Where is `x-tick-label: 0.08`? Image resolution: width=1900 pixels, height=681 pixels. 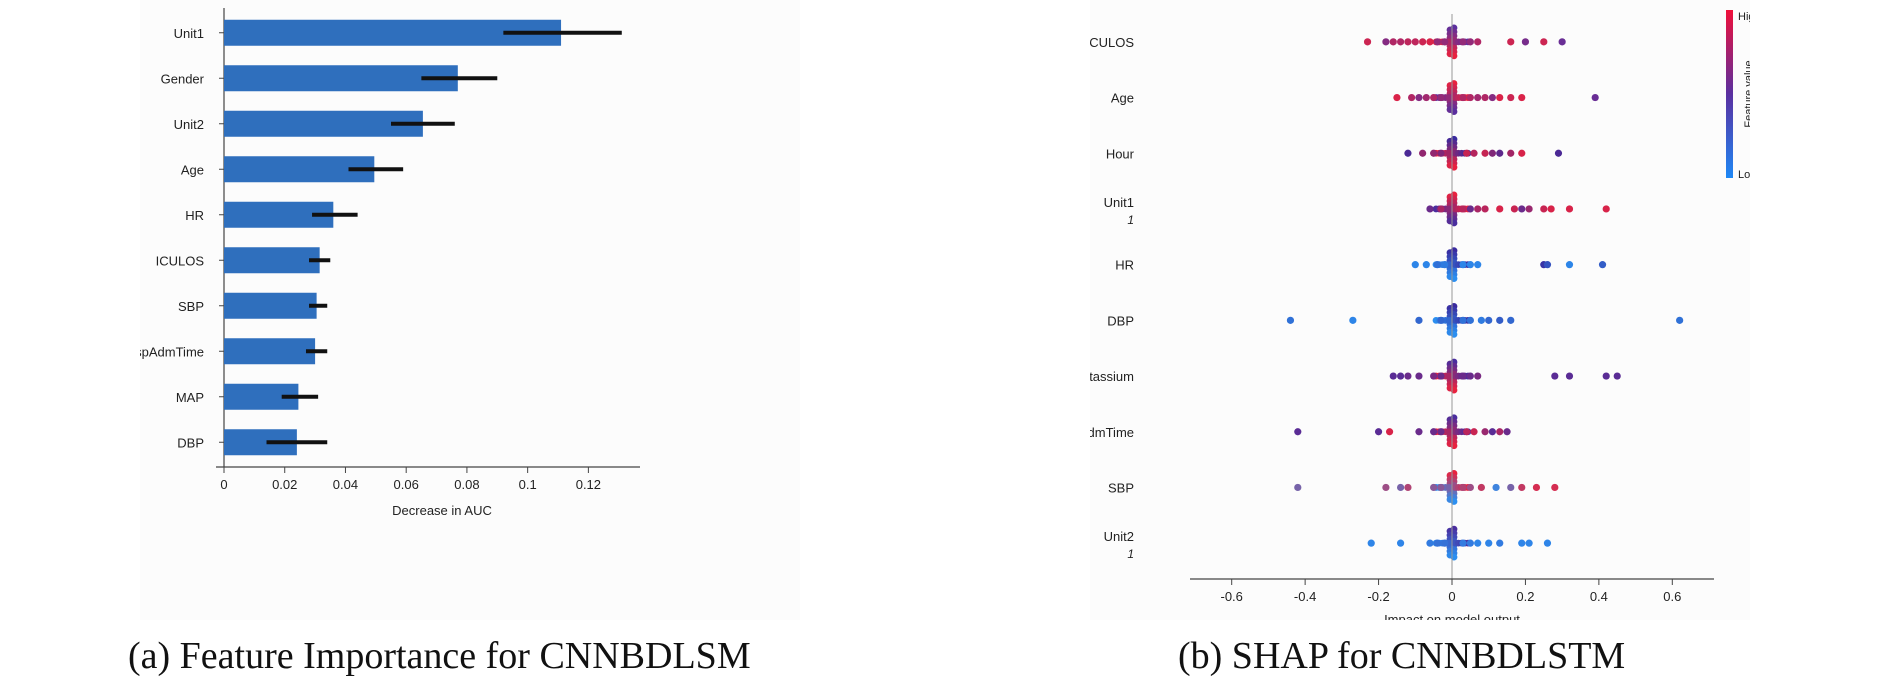
x-tick-label: 0.08 is located at coordinates (466, 484).